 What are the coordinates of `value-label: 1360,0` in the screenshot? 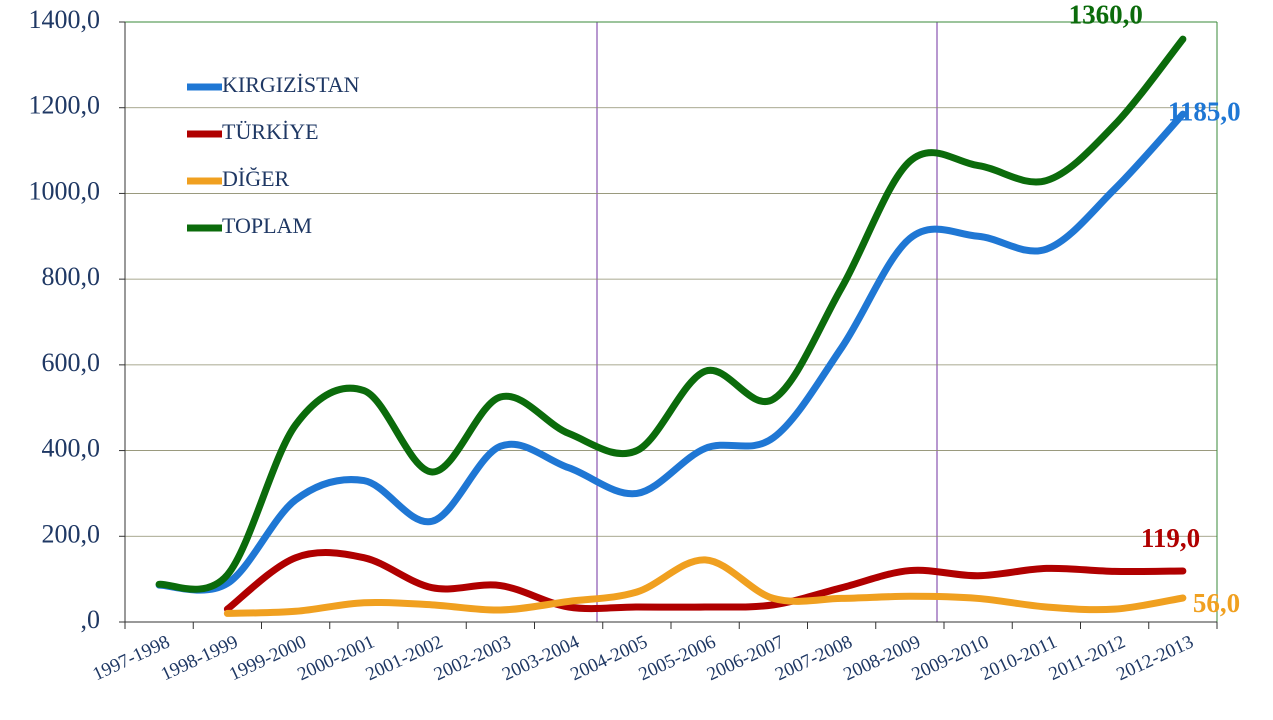 It's located at (1106, 14).